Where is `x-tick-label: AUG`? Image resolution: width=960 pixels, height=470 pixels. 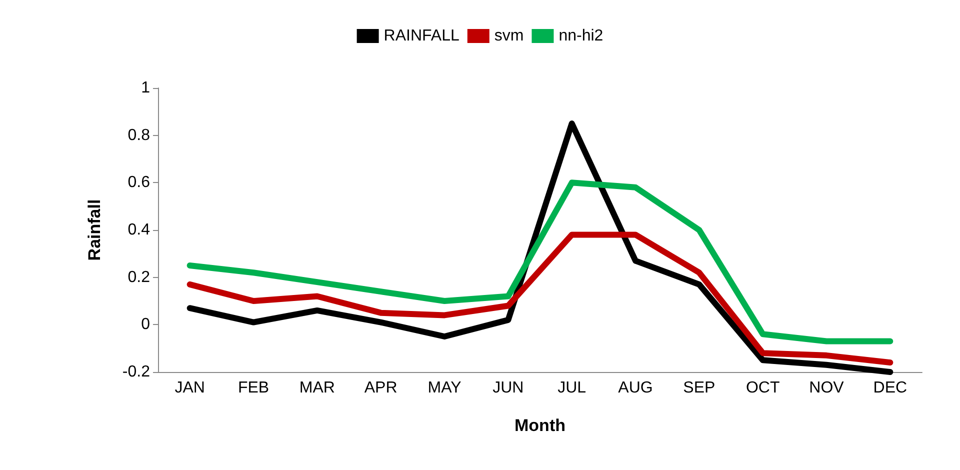
x-tick-label: AUG is located at coordinates (635, 388).